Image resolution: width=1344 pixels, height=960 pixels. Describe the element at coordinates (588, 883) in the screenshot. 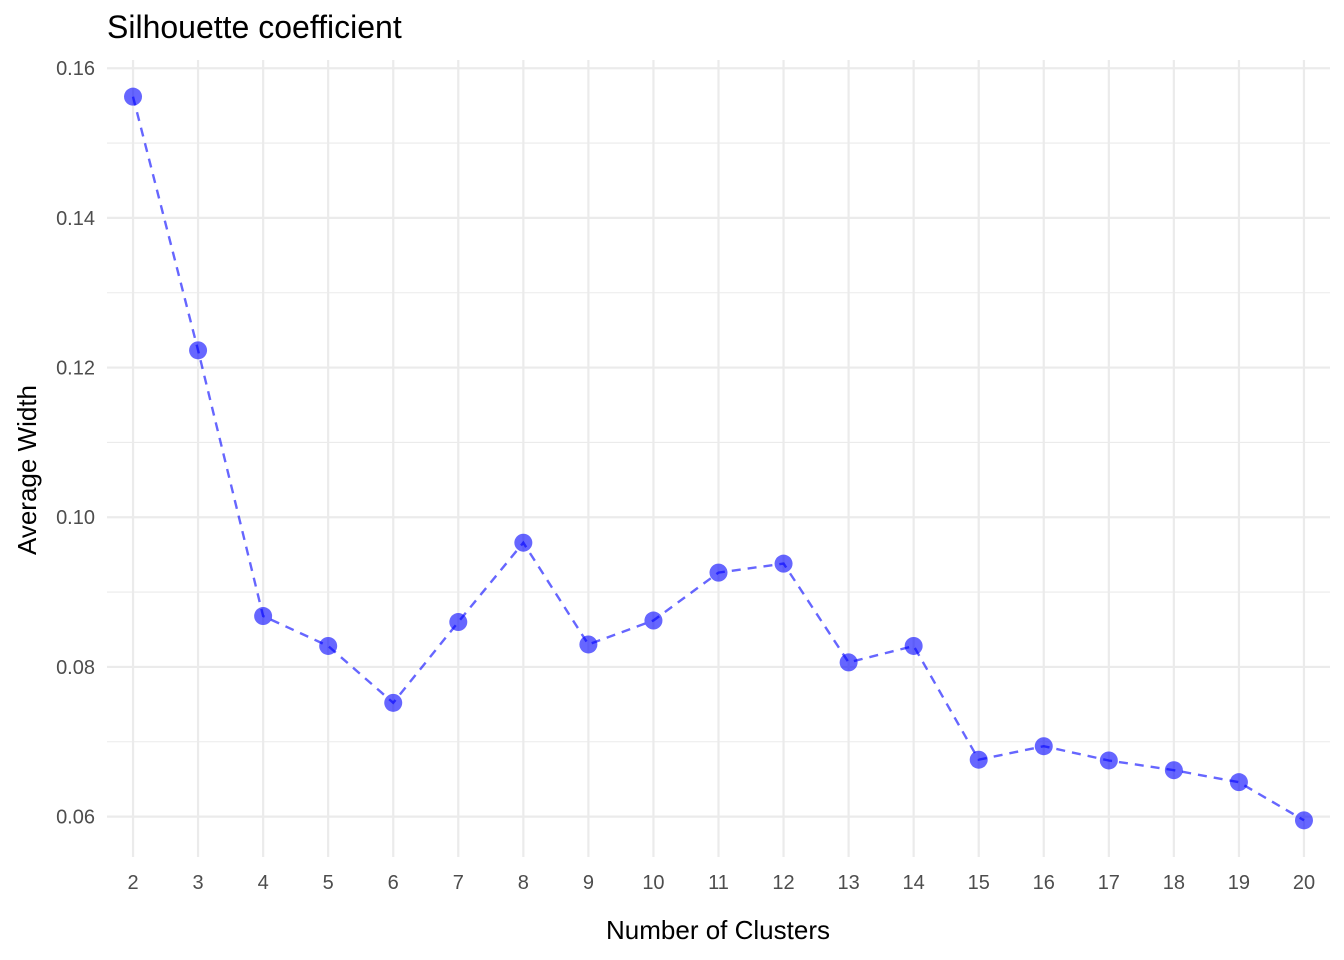

I see `x-tick-label: 9` at that location.